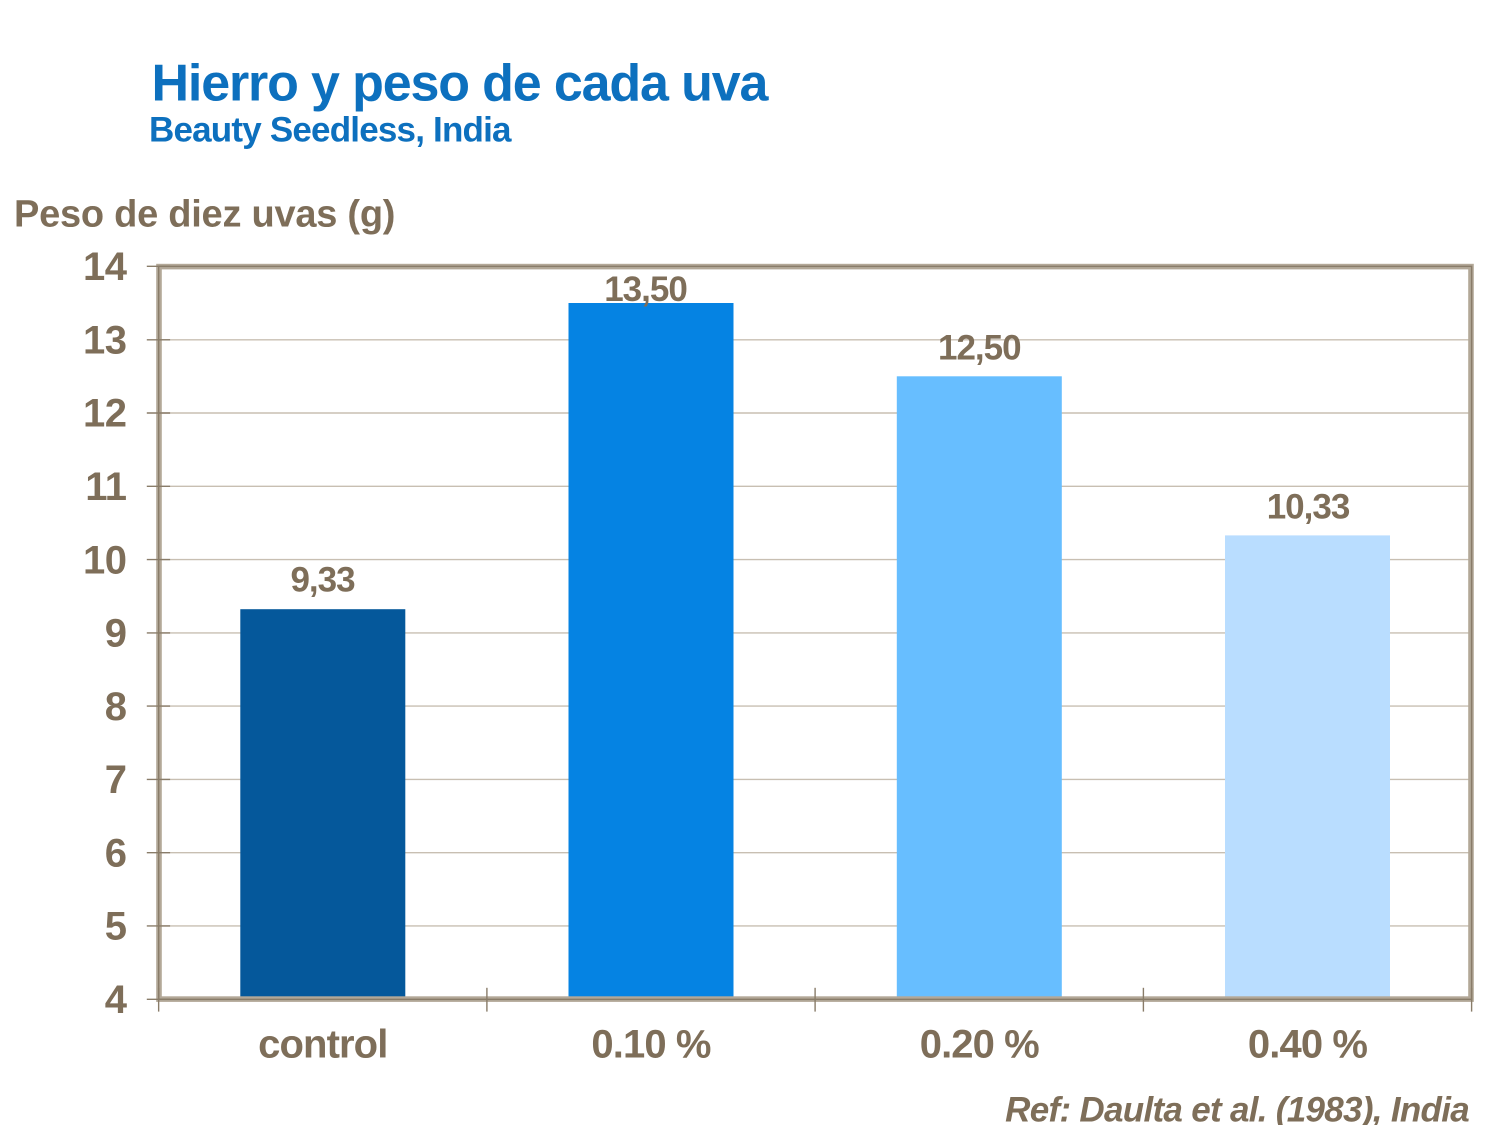 Image resolution: width=1500 pixels, height=1125 pixels. I want to click on svg-text: 9,33, so click(322, 580).